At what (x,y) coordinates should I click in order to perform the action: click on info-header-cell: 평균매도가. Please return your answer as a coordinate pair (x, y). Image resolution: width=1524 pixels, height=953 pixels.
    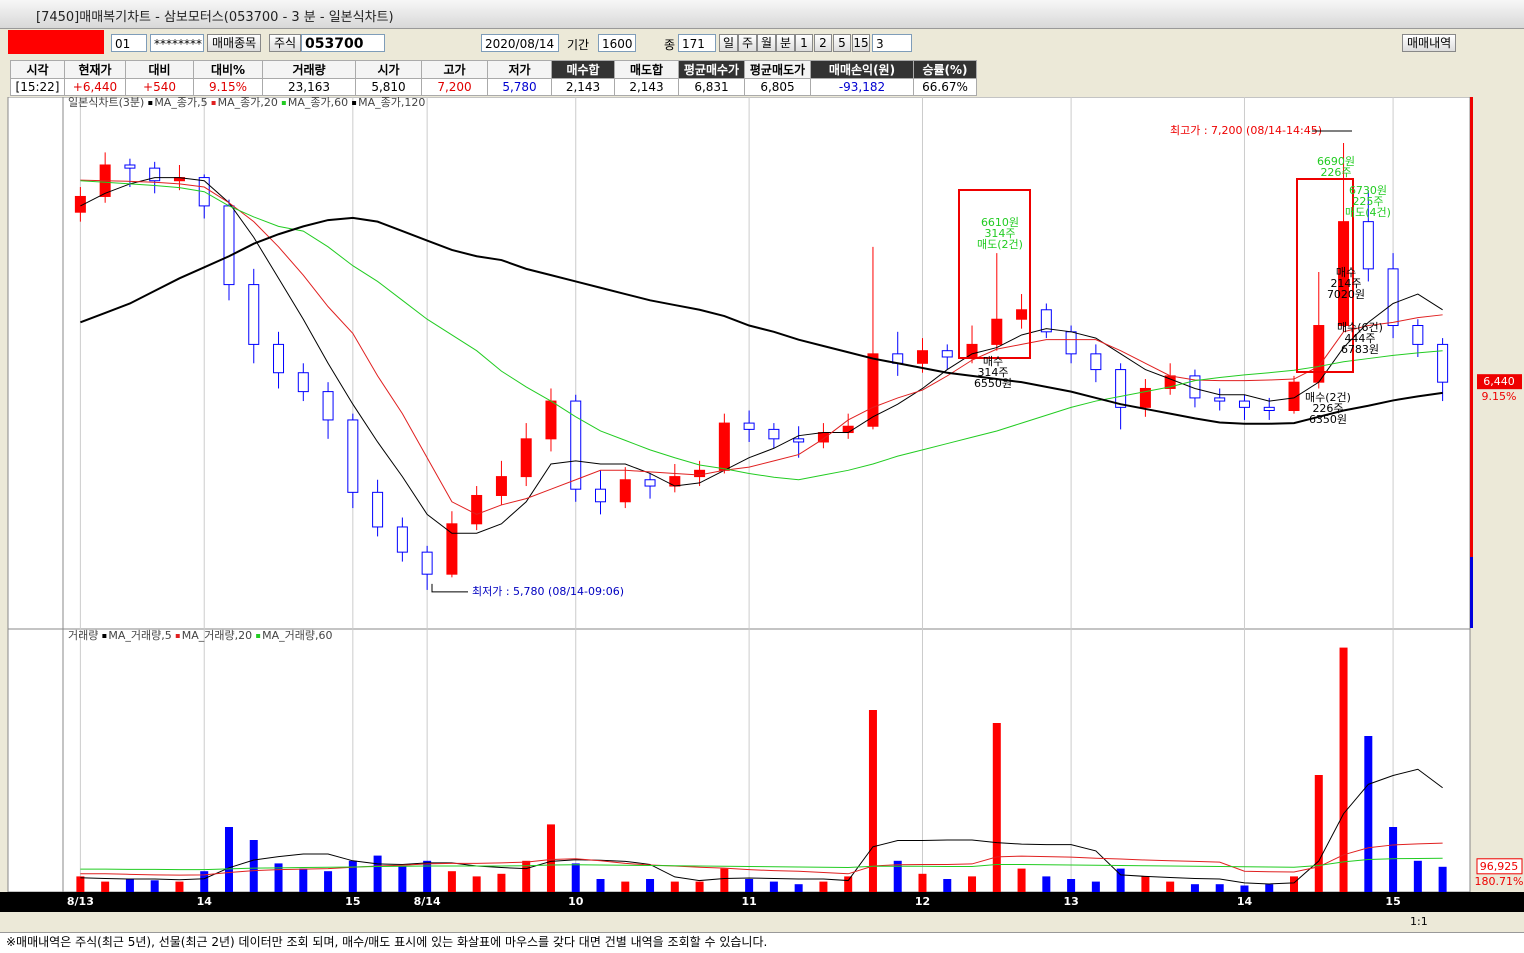
    Looking at the image, I should click on (777, 69).